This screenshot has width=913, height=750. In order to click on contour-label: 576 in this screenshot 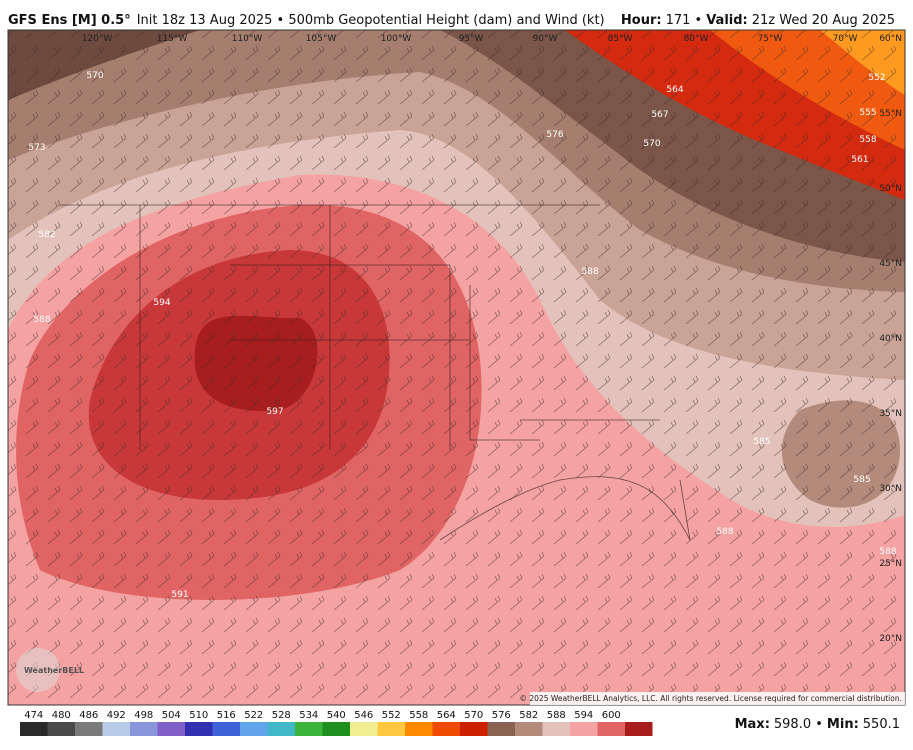, I will do `click(554, 135)`.